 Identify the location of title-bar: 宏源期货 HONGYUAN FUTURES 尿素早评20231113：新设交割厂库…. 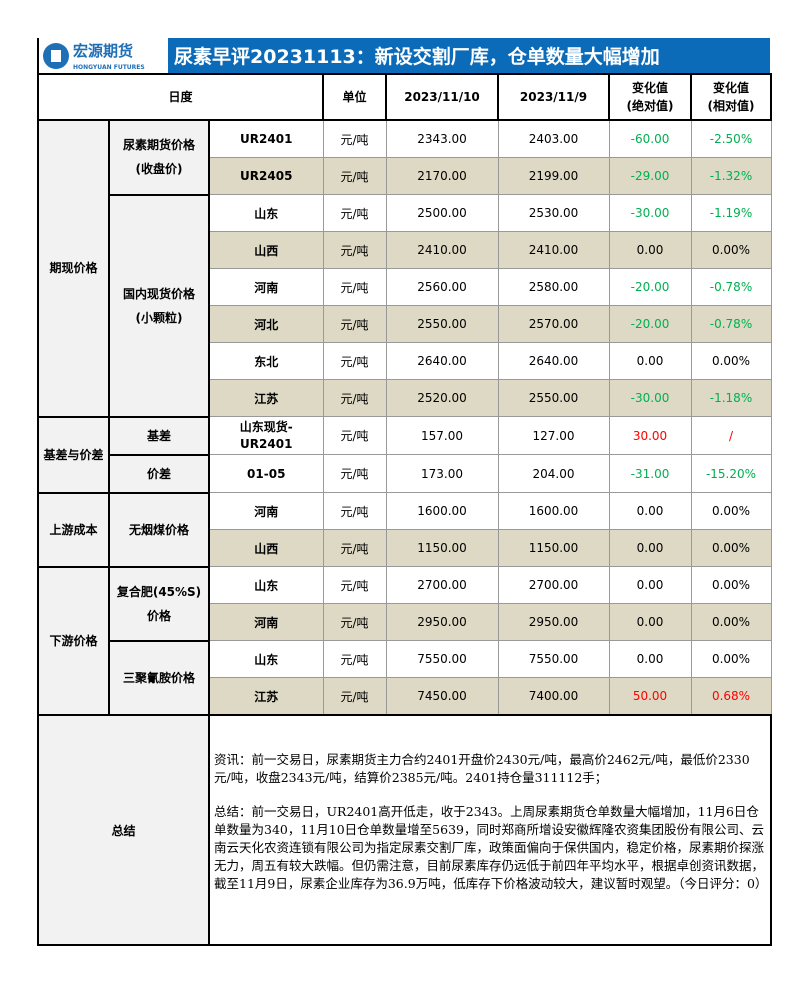
(403, 55).